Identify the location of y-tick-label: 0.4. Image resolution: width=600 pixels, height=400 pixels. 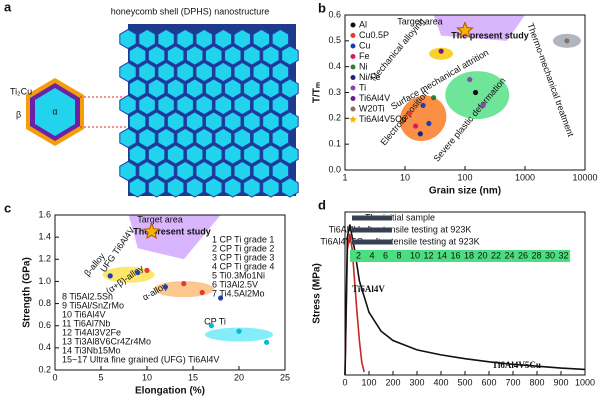
(44, 347).